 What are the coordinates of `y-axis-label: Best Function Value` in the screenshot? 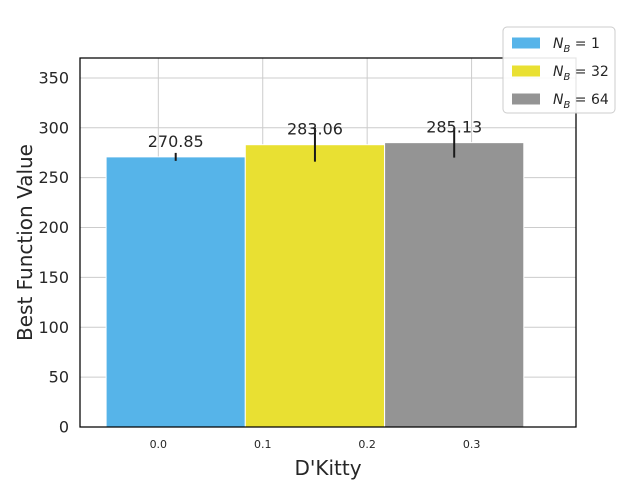 It's located at (25, 242).